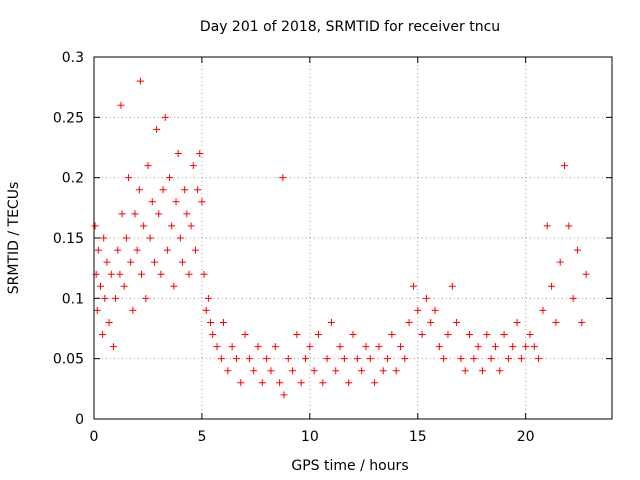  What do you see at coordinates (73, 179) in the screenshot?
I see `y-tick-label: 0.2` at bounding box center [73, 179].